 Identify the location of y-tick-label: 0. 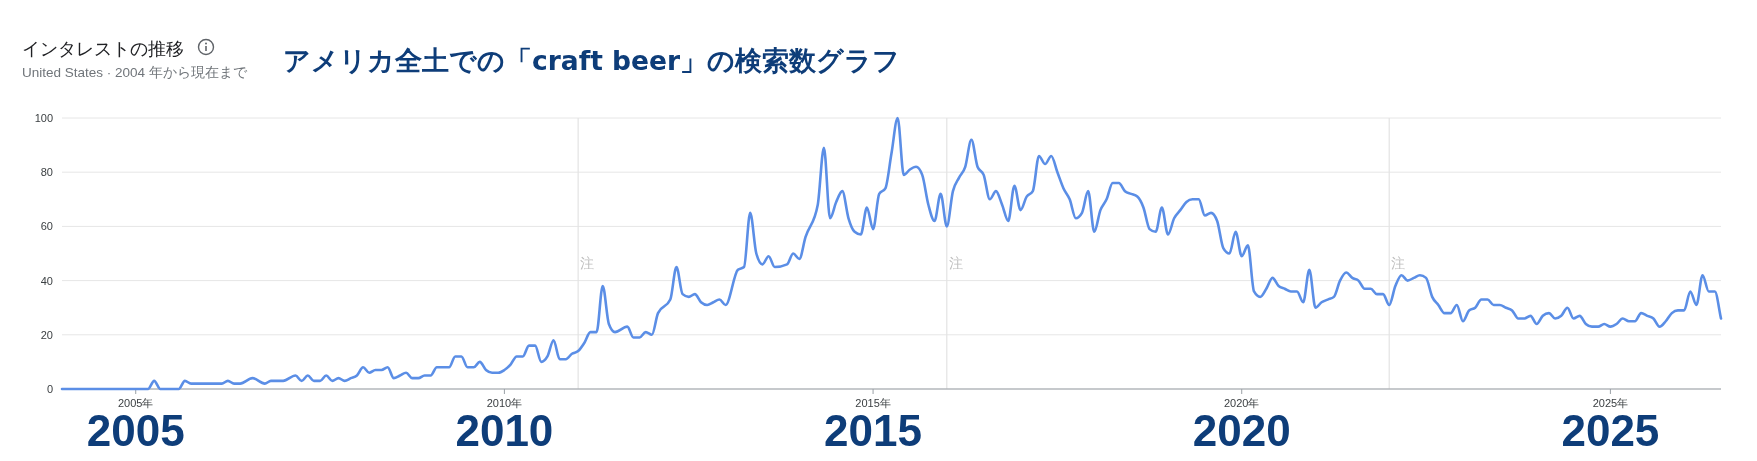
(49, 389).